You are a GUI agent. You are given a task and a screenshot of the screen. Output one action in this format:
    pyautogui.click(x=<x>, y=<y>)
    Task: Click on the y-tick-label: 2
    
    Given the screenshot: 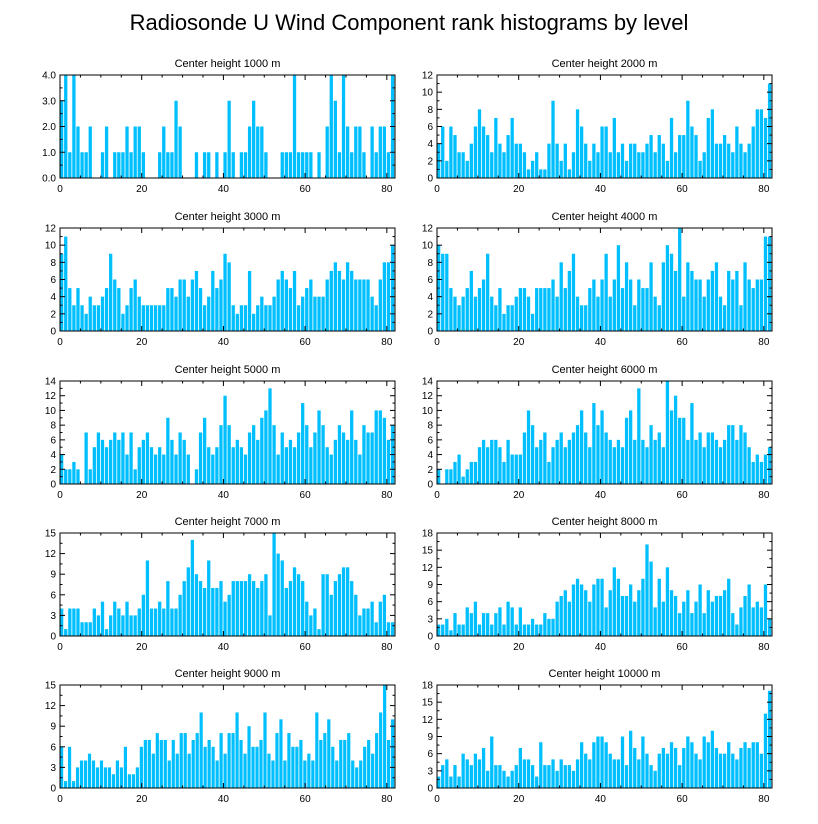 What is the action you would take?
    pyautogui.click(x=430, y=470)
    